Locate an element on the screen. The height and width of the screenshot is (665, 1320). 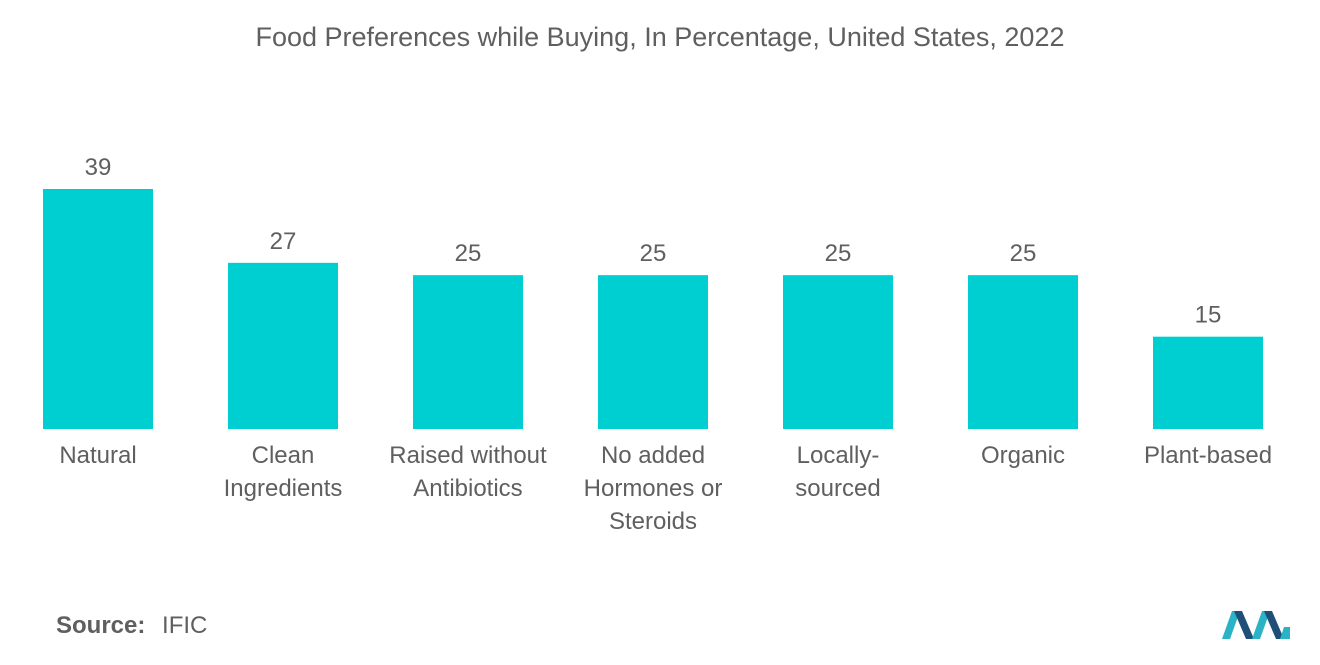
data-label: 39 is located at coordinates (98, 167).